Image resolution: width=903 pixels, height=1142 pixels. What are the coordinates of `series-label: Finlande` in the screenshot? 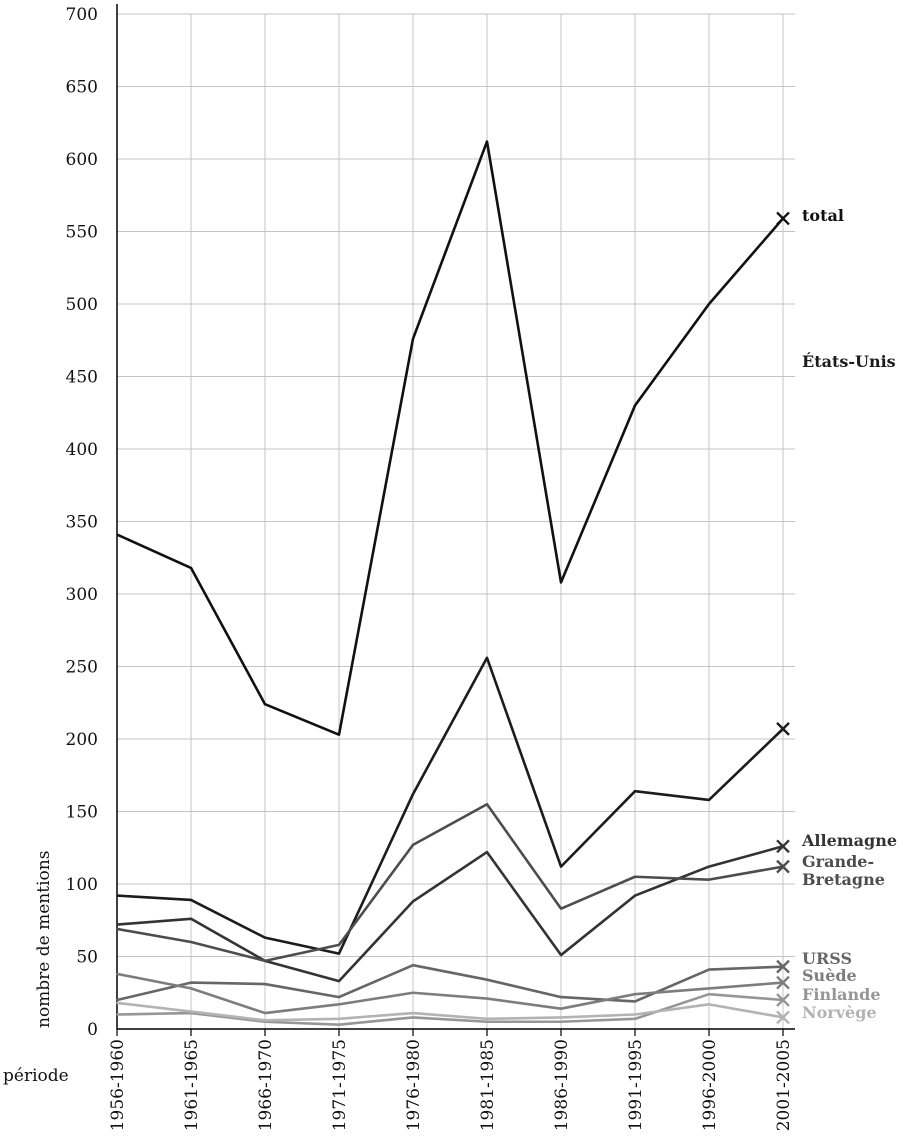 It's located at (841, 994).